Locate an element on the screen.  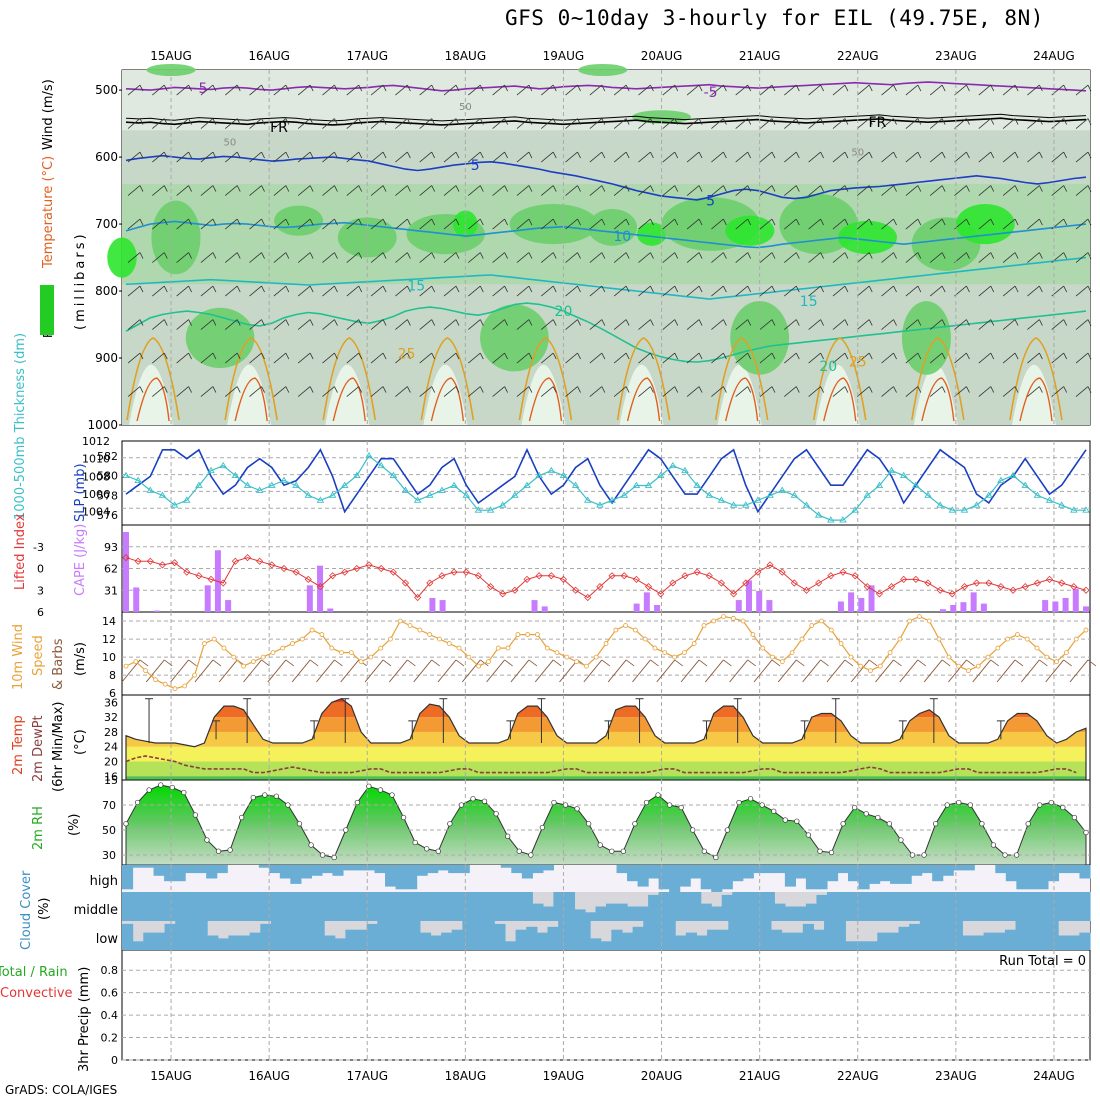
y-label-thickness: 1000-500mb Thickness (dm) is located at coordinates (20, 426).